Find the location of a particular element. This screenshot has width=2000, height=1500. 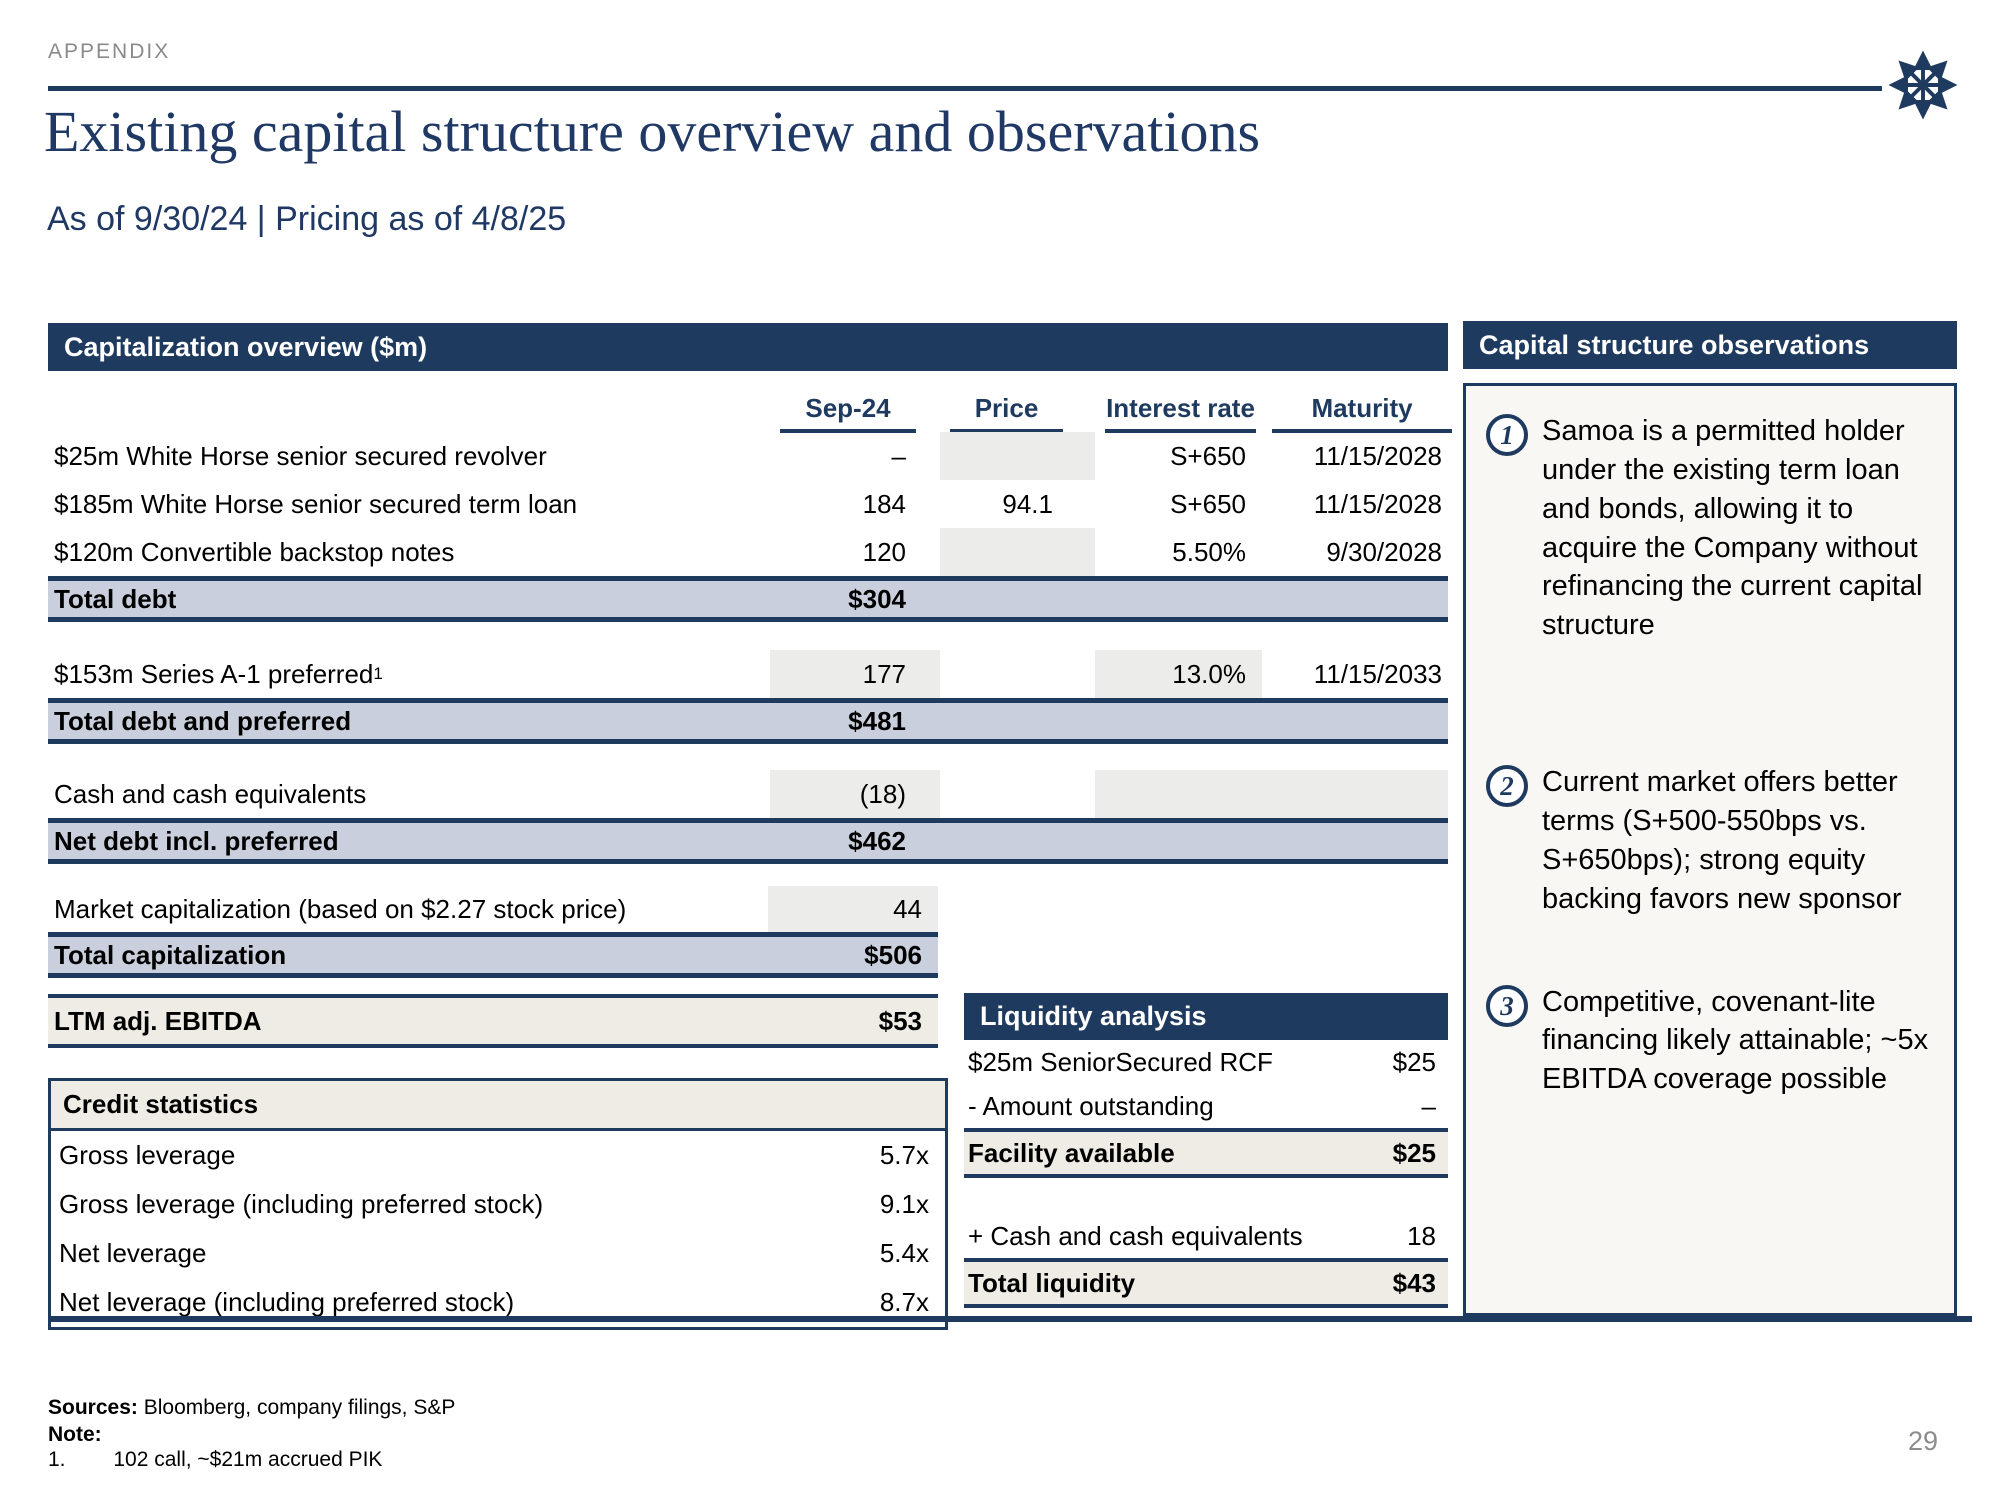

observation-number-badge: 2 is located at coordinates (1507, 786).